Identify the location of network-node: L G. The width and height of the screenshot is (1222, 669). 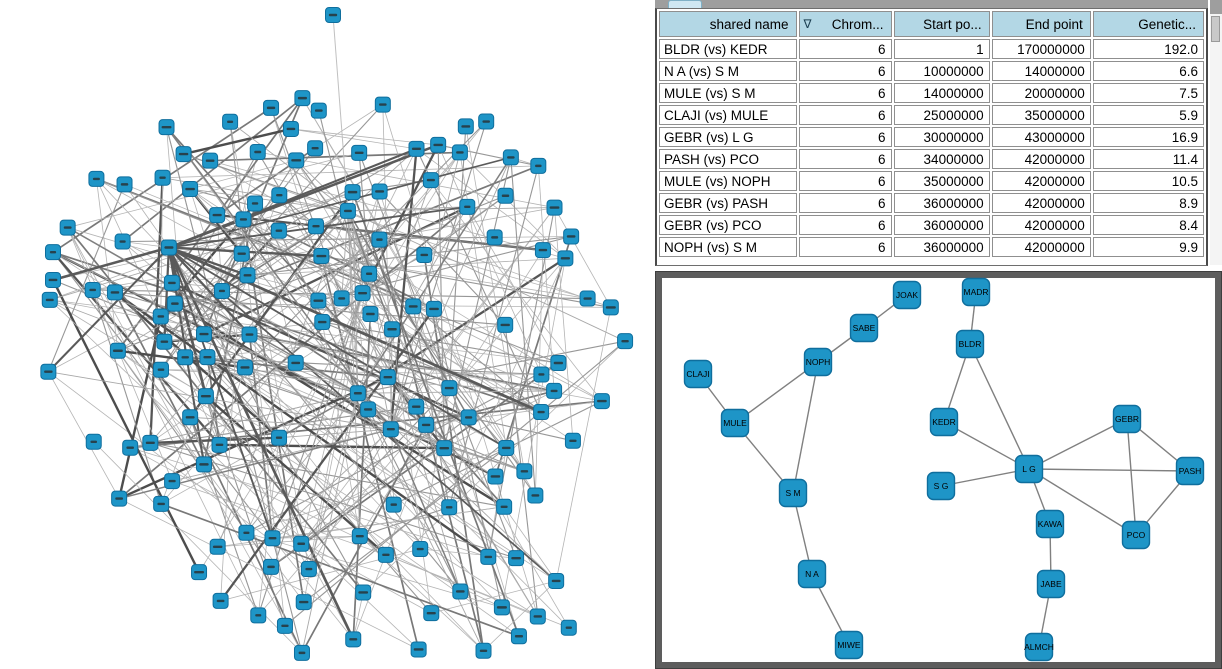
(1029, 469).